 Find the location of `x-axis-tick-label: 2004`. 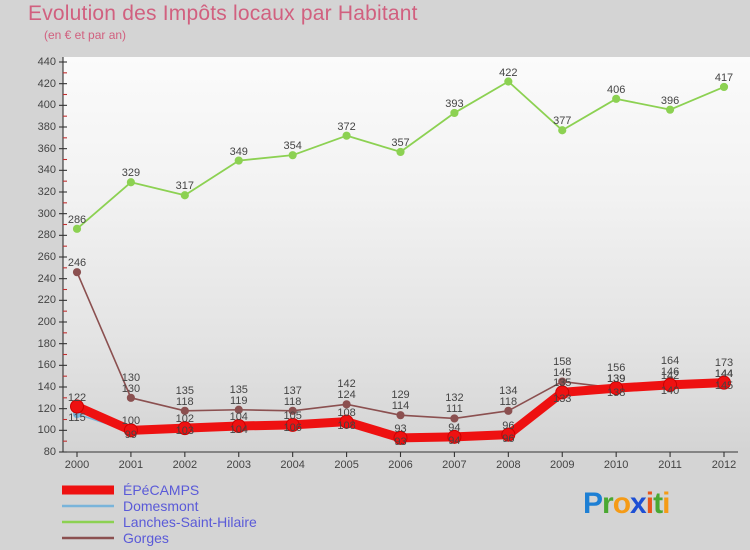

x-axis-tick-label: 2004 is located at coordinates (292, 465).